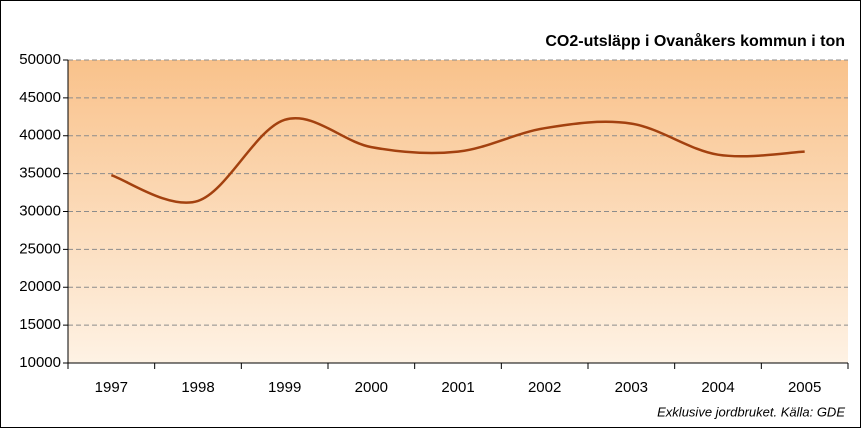 The width and height of the screenshot is (862, 429). What do you see at coordinates (371, 387) in the screenshot?
I see `x-tick-label: 2000` at bounding box center [371, 387].